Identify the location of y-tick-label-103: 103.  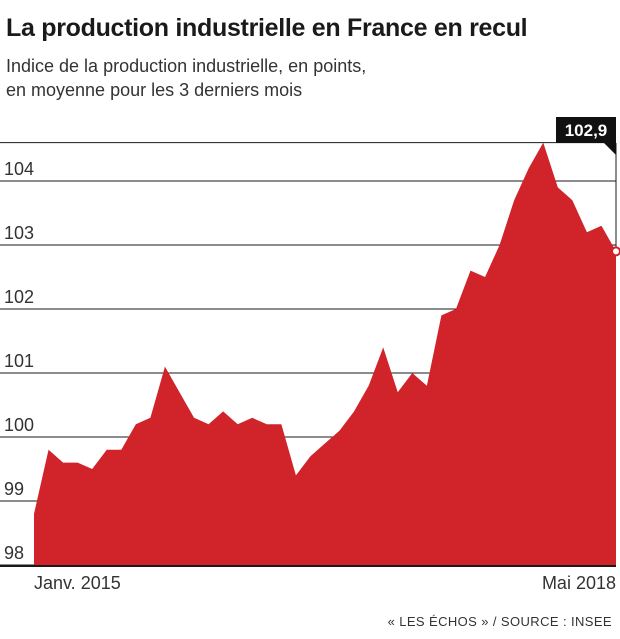
(19, 233).